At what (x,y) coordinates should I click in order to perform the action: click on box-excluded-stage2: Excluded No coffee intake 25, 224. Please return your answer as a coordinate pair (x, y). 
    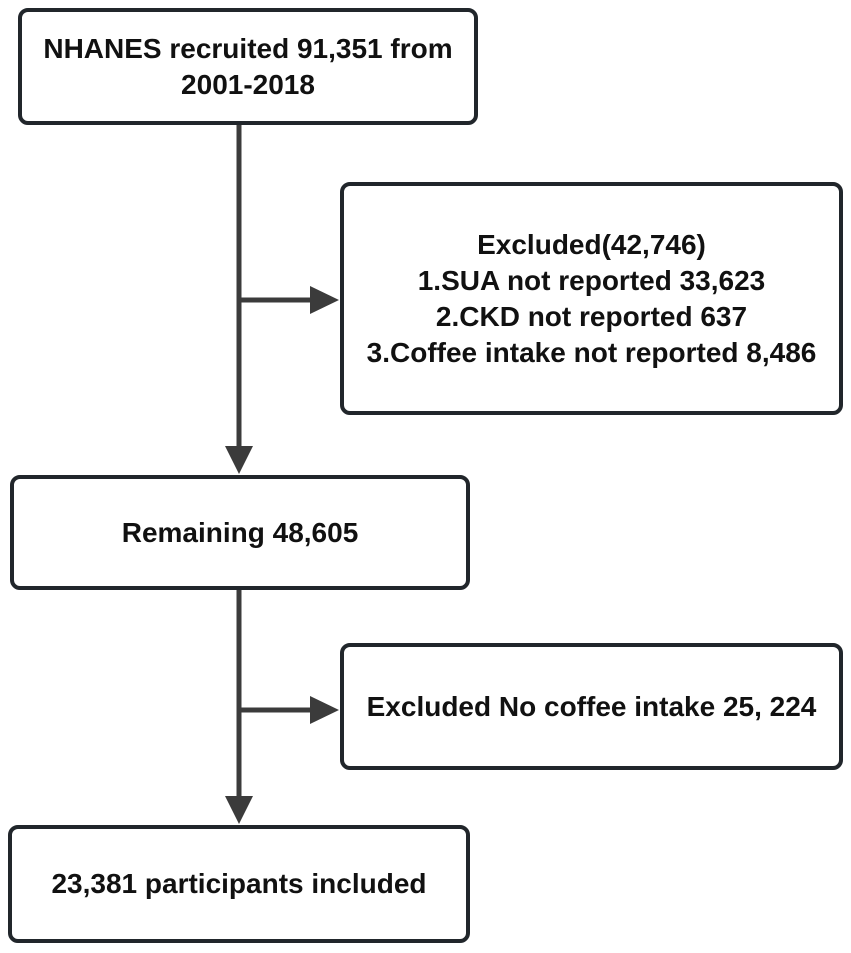
    Looking at the image, I should click on (591, 706).